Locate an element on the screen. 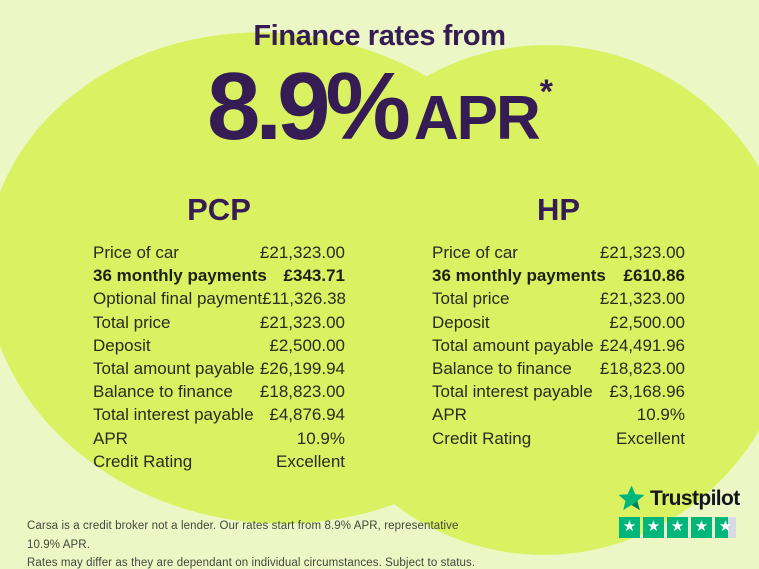 The width and height of the screenshot is (759, 569). banner-title: Finance rates from is located at coordinates (379, 36).